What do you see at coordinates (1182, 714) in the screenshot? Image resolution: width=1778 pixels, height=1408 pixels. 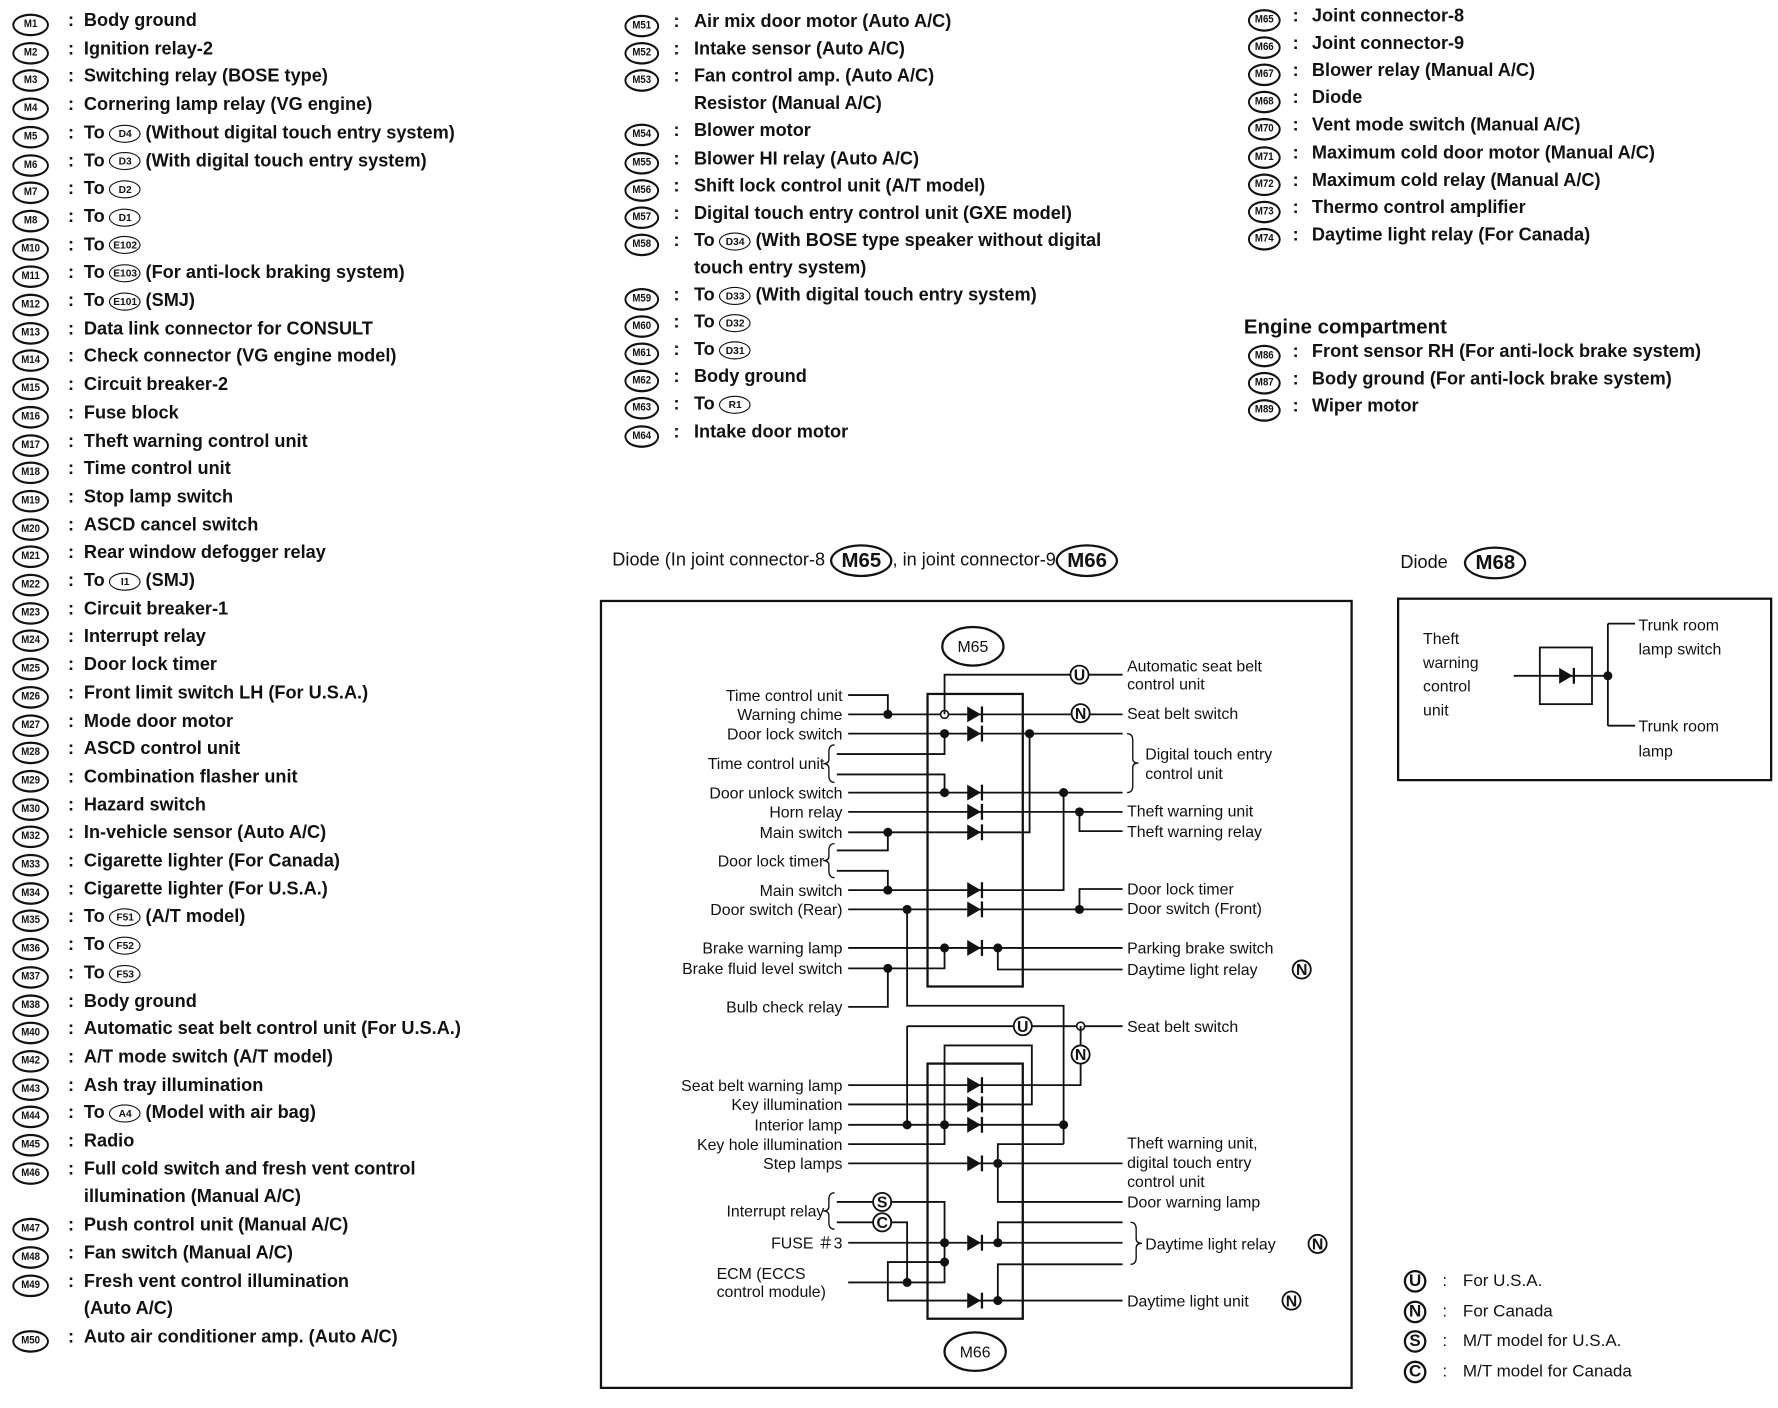 I see `m65-right-label: Seat belt switch` at bounding box center [1182, 714].